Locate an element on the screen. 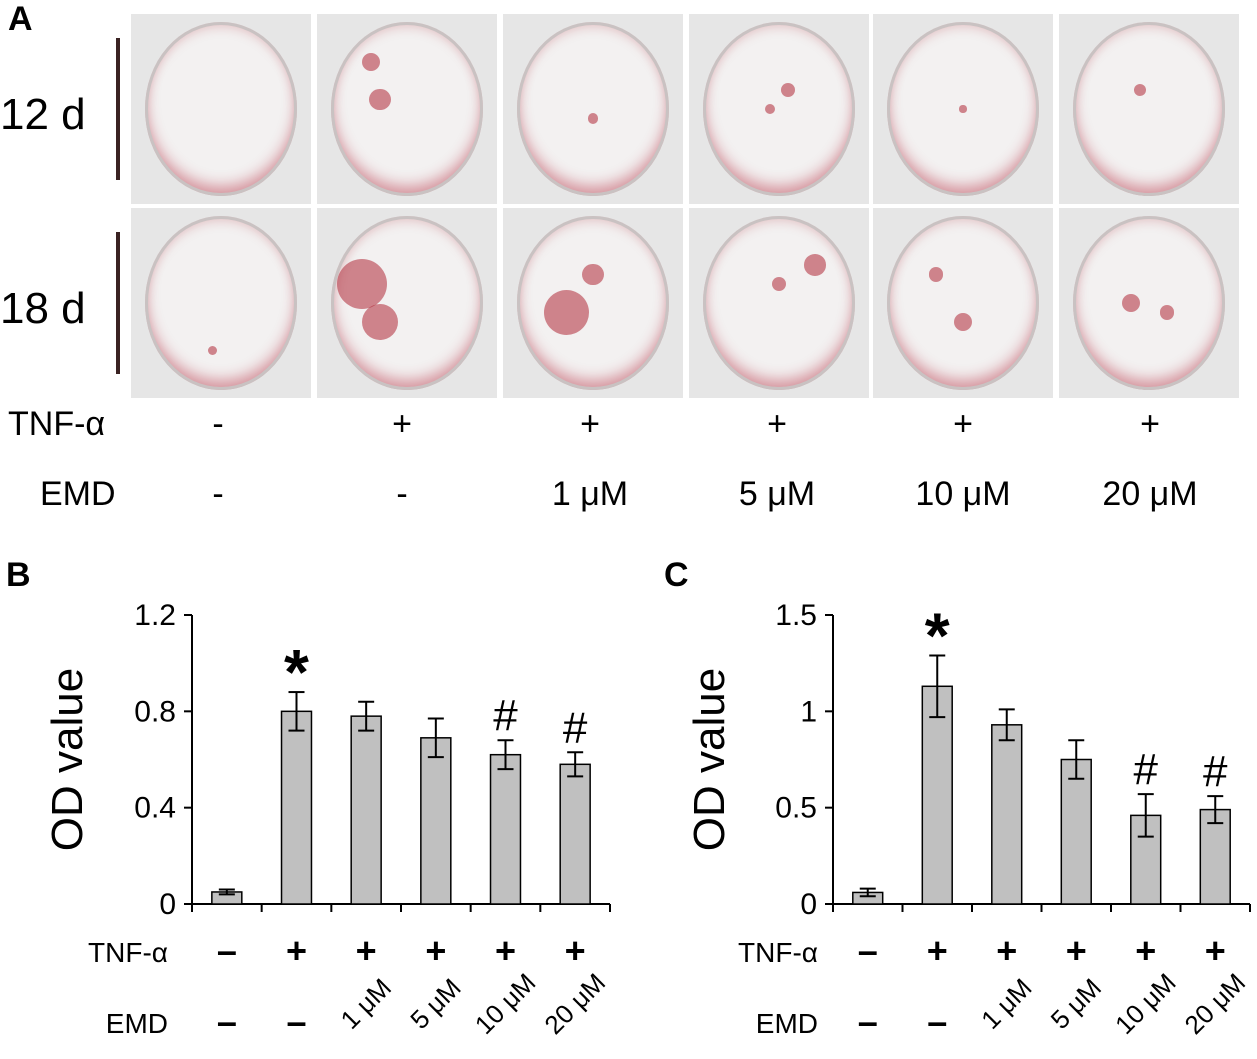  row-label-18d: 18 d is located at coordinates (43, 308).